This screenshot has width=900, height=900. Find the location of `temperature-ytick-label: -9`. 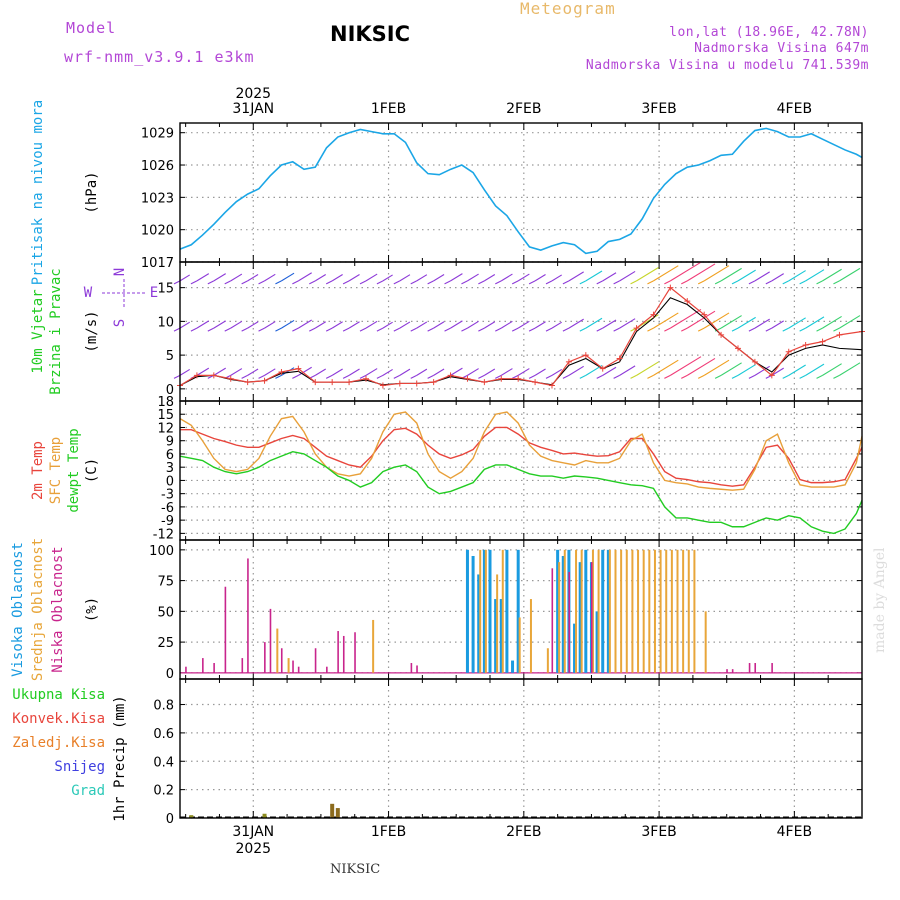

temperature-ytick-label: -9 is located at coordinates (167, 521).